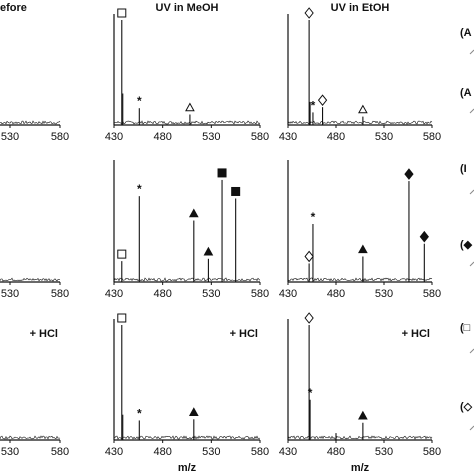 This screenshot has width=474, height=474. Describe the element at coordinates (310, 393) in the screenshot. I see `asterisk-marker-453: *` at that location.